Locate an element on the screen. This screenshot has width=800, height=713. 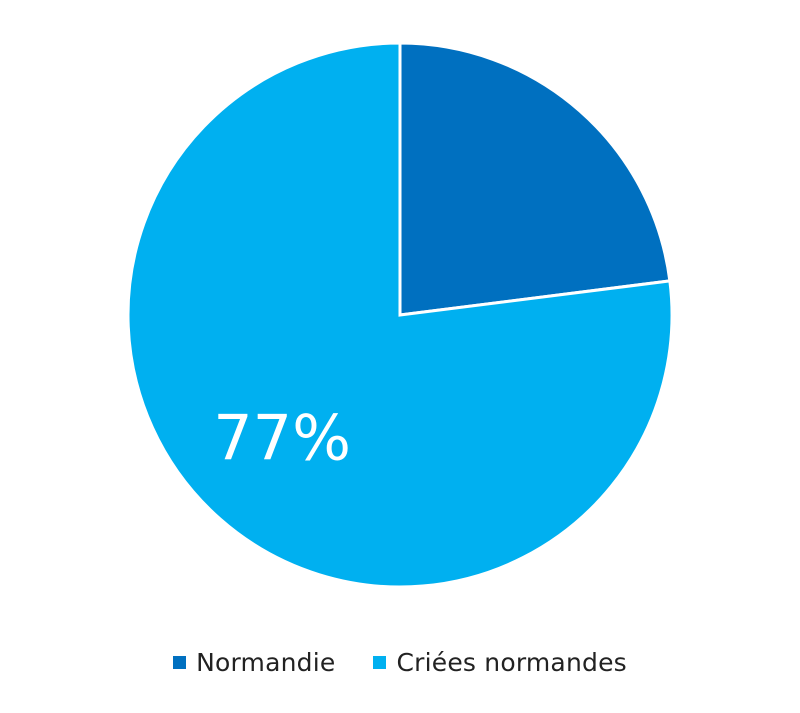
legend-item-normandie: Normandie is located at coordinates (254, 662).